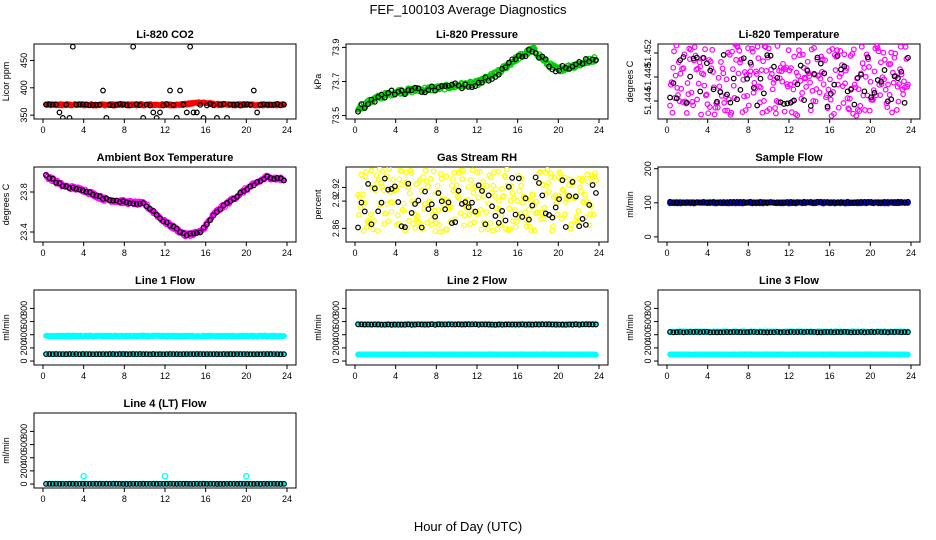 This screenshot has width=936, height=540. What do you see at coordinates (206, 130) in the screenshot?
I see `x-tick-label: 16` at bounding box center [206, 130].